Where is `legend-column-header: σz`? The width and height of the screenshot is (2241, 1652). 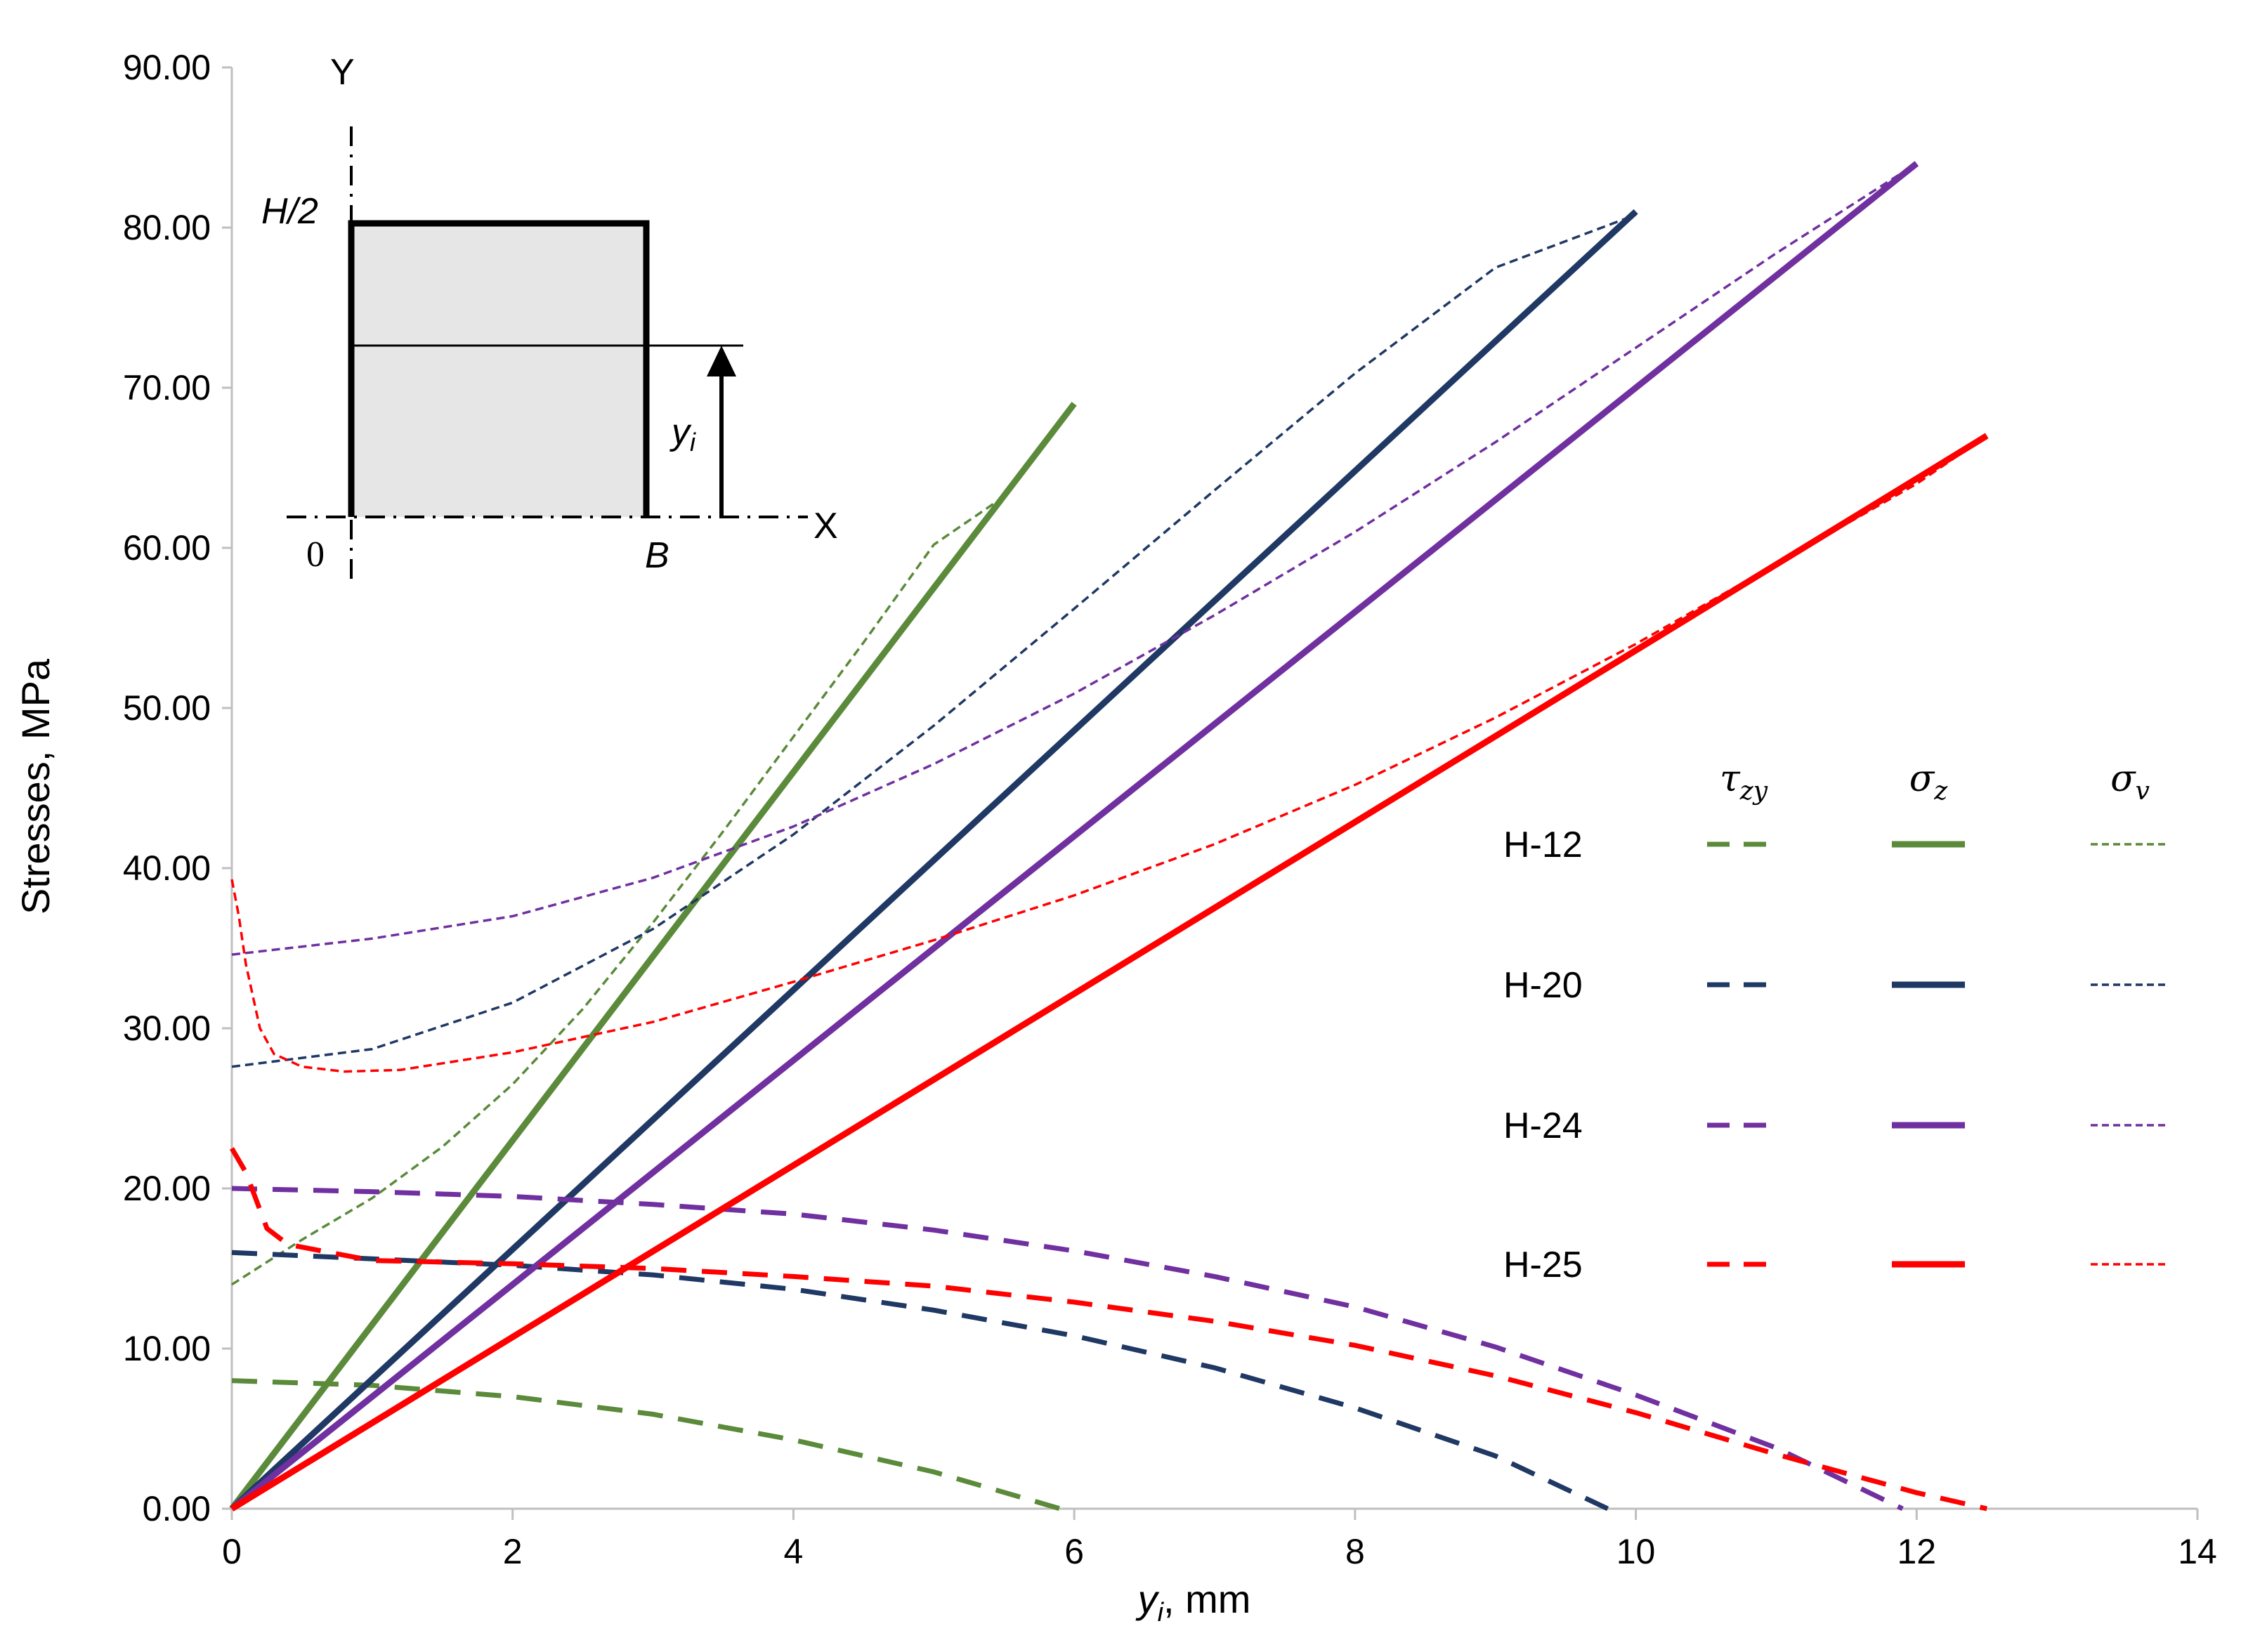
legend-column-header: σz is located at coordinates (1929, 782).